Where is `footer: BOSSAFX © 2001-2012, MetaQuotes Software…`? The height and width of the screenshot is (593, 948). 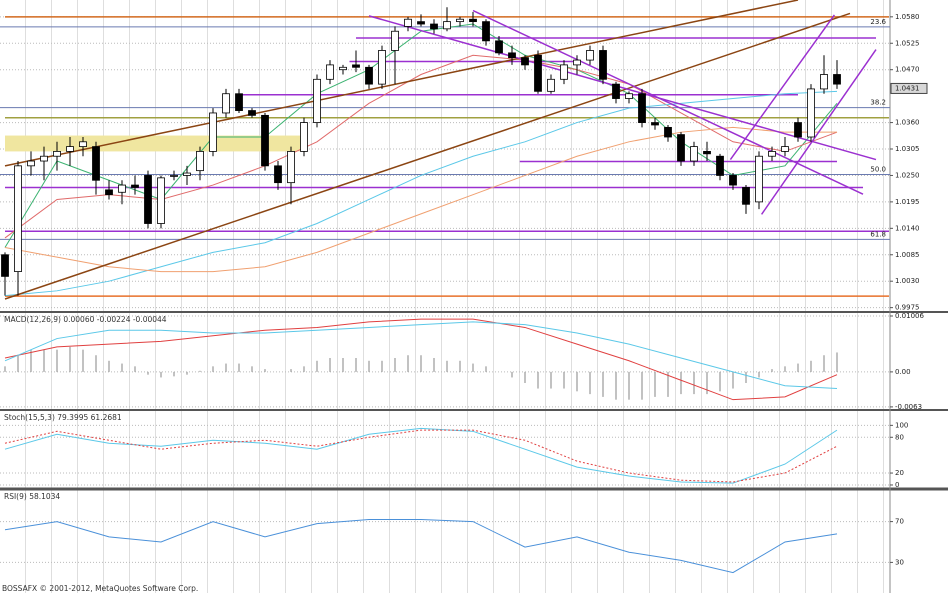
footer: BOSSAFX © 2001-2012, MetaQuotes Software… is located at coordinates (100, 588).